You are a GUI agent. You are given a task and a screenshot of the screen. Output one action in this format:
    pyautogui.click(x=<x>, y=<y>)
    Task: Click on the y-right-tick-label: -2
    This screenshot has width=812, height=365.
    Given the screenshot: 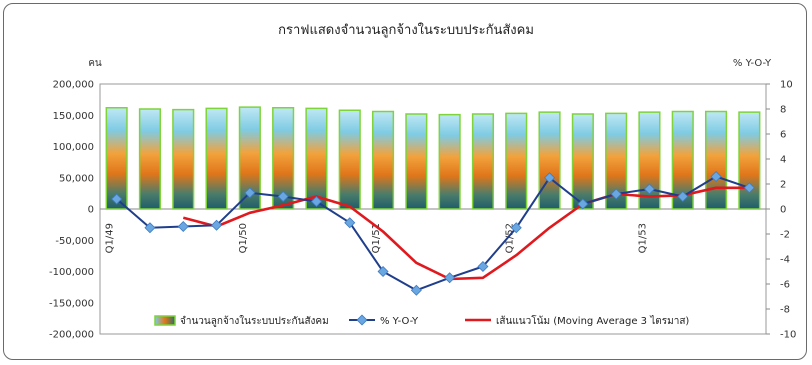 What is the action you would take?
    pyautogui.click(x=785, y=235)
    